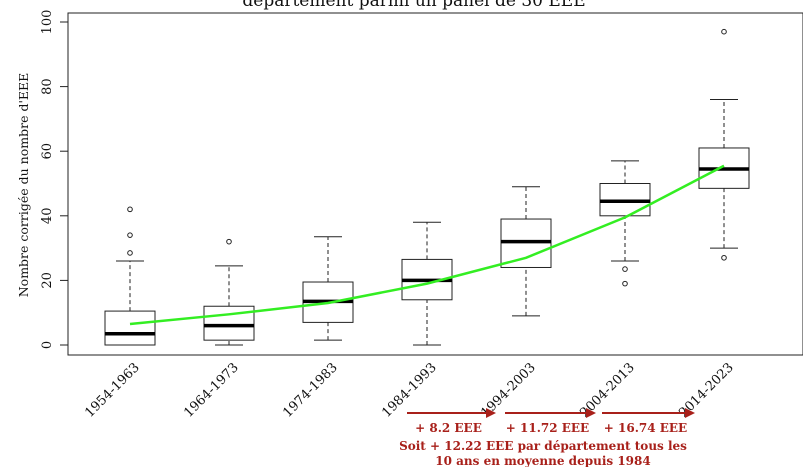 This screenshot has height=467, width=803. Describe the element at coordinates (607, 390) in the screenshot. I see `x-tick-label: 2004-2013` at that location.